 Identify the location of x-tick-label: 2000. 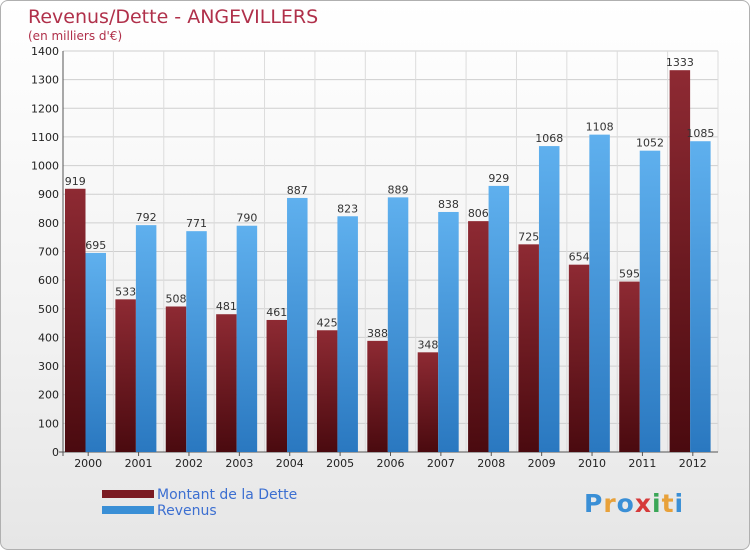
(88, 463).